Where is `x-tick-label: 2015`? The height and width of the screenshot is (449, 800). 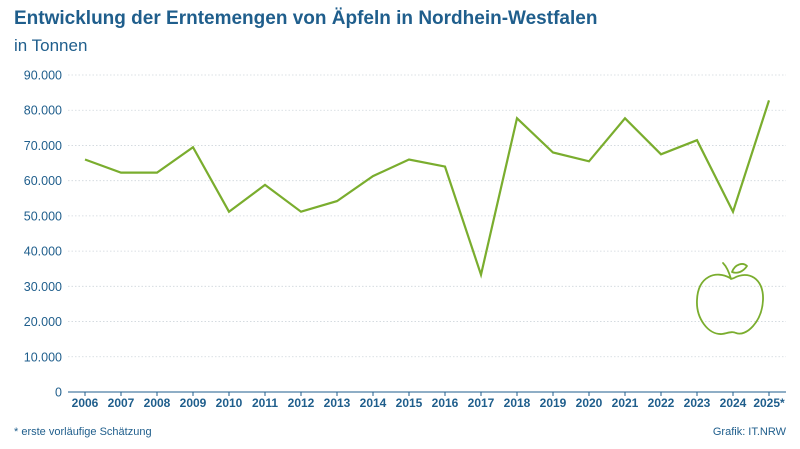 x-tick-label: 2015 is located at coordinates (409, 403).